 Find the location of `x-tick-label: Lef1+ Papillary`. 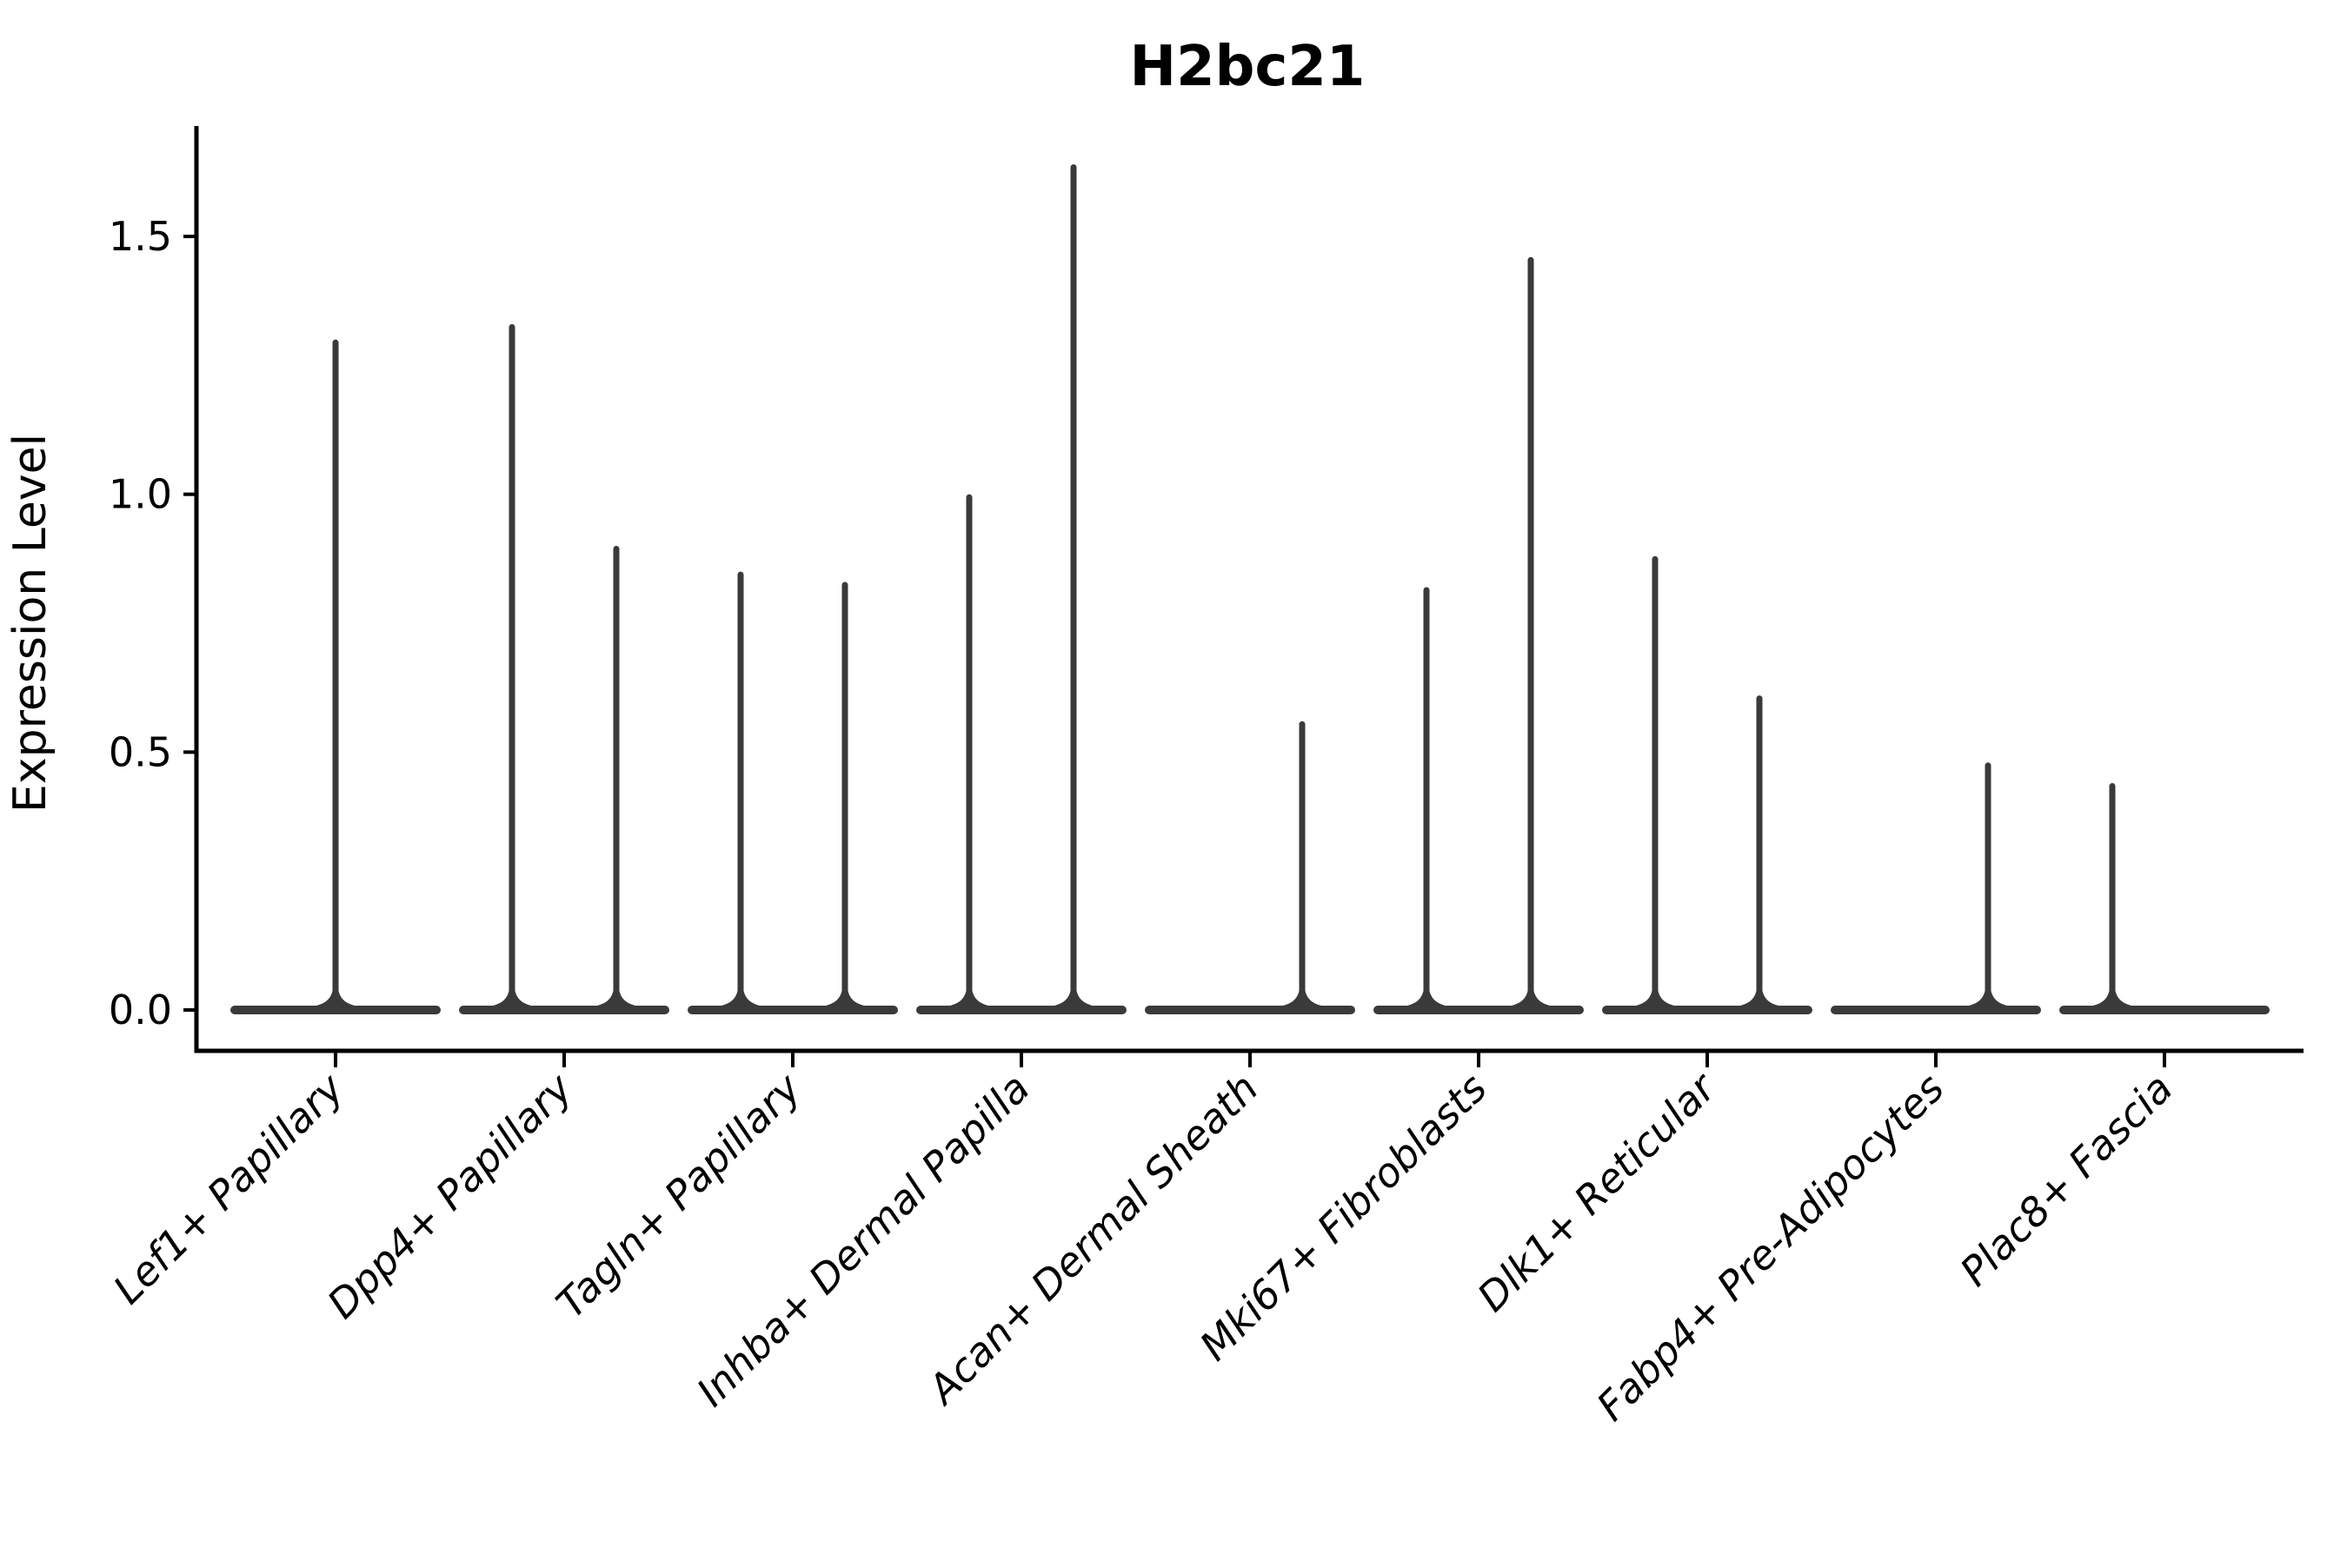

x-tick-label: Lef1+ Papillary is located at coordinates (229, 1188).